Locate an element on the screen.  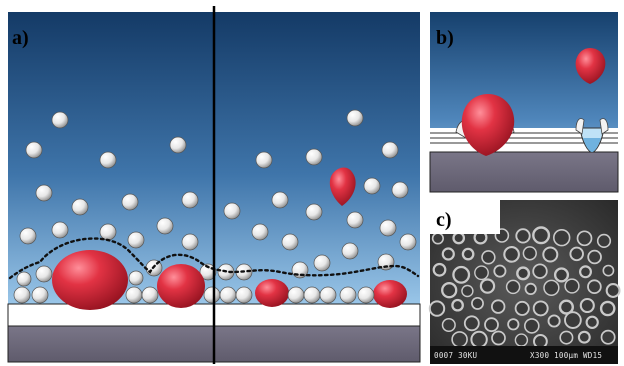
panel-b-droplet-cavity is located at coordinates (488, 125).